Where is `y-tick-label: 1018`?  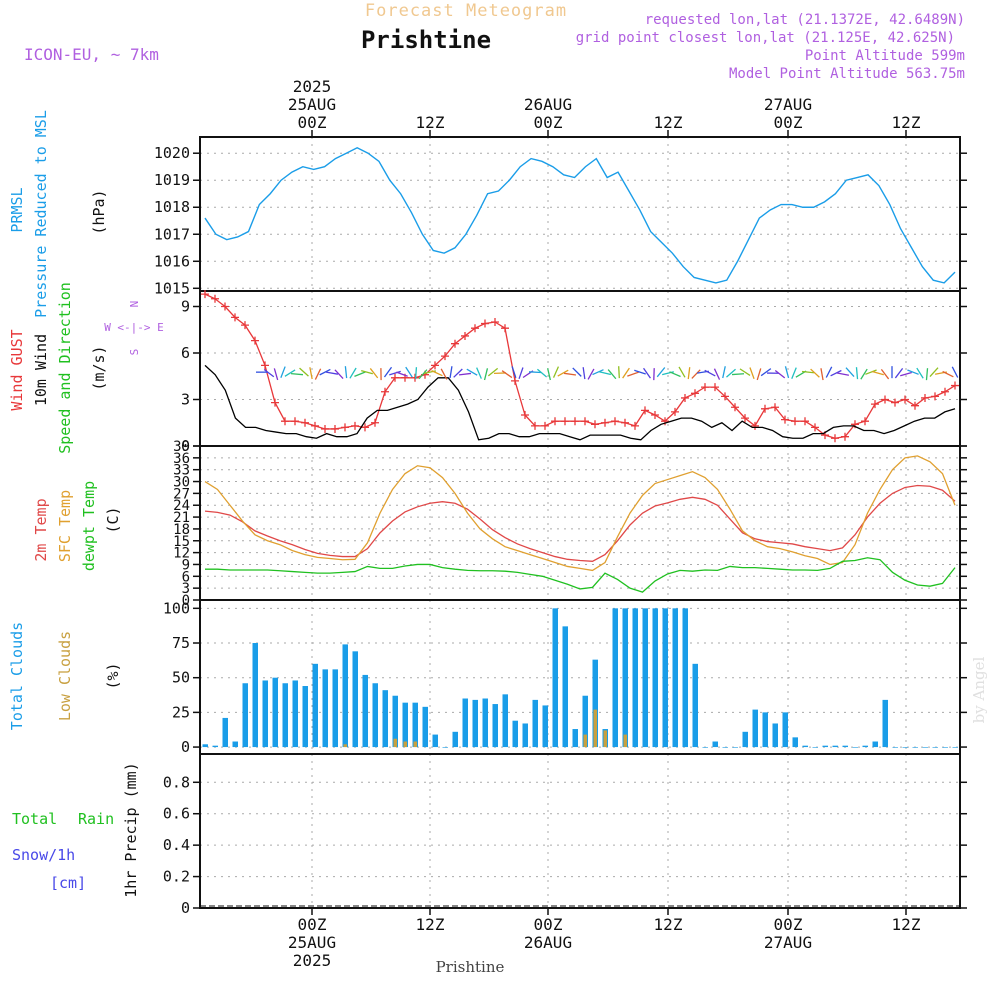 y-tick-label: 1018 is located at coordinates (172, 207).